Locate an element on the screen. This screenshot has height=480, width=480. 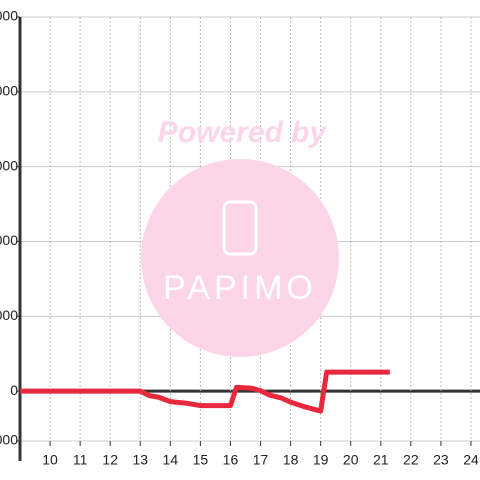
x-tick-label: 17 is located at coordinates (261, 460).